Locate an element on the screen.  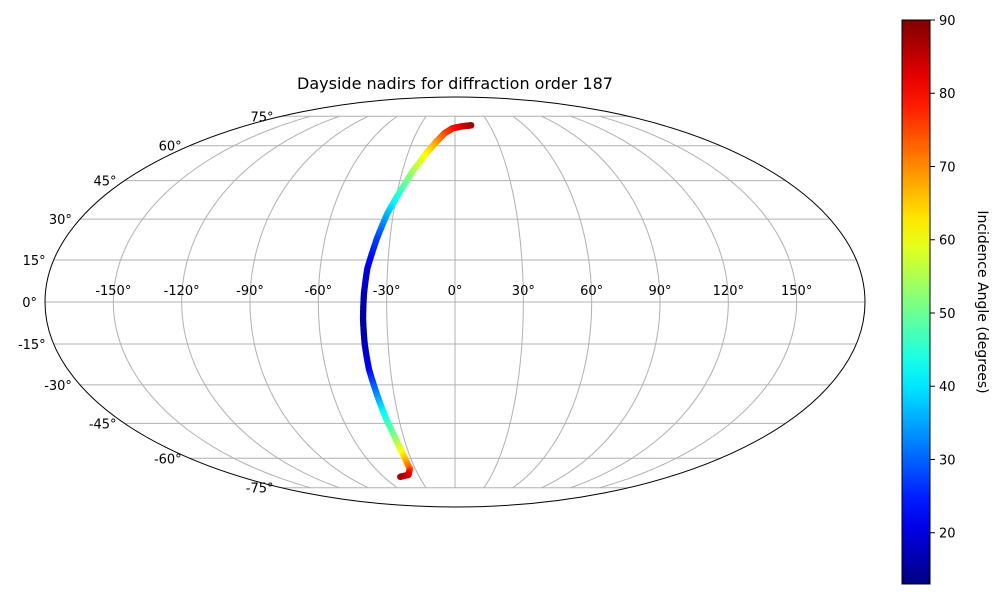
latitude-tick-label: -30° is located at coordinates (58, 386).